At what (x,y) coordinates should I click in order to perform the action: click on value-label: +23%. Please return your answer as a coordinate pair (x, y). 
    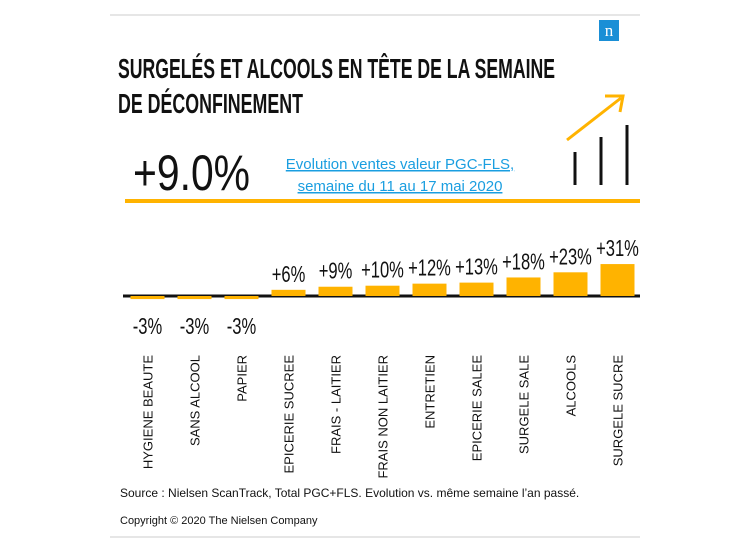
    Looking at the image, I should click on (570, 257).